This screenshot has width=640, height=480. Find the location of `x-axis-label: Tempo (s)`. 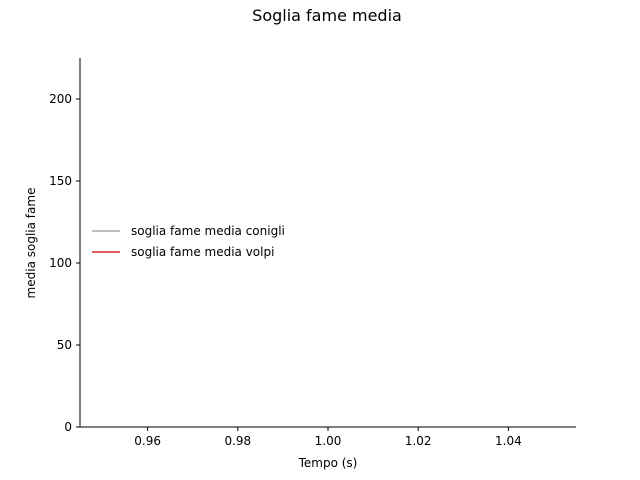

x-axis-label: Tempo (s) is located at coordinates (328, 463).